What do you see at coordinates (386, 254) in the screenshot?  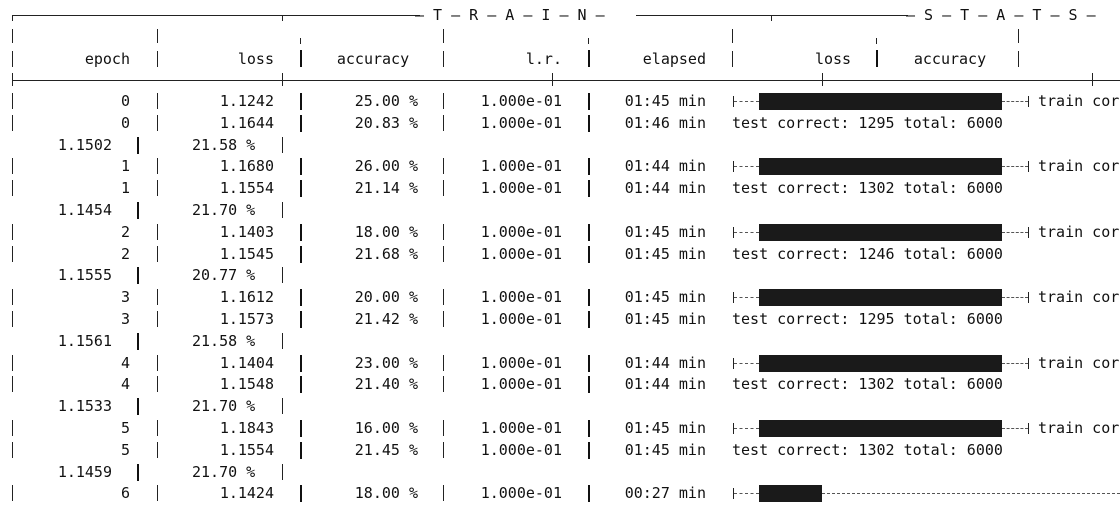 I see `accuracy-value: 21.68 %` at bounding box center [386, 254].